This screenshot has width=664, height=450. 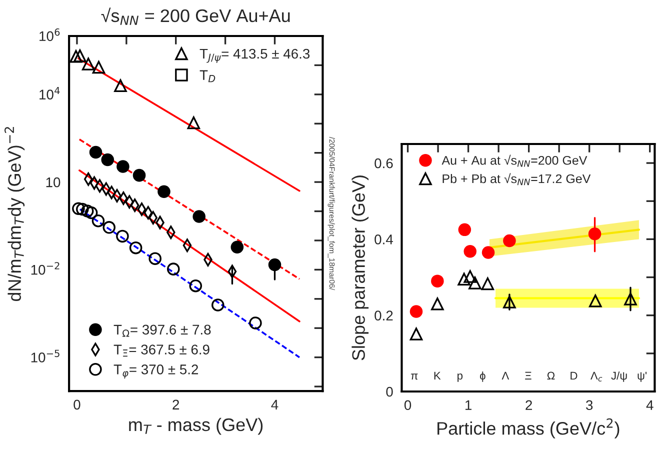 I want to click on annotation: Λ, so click(x=506, y=376).